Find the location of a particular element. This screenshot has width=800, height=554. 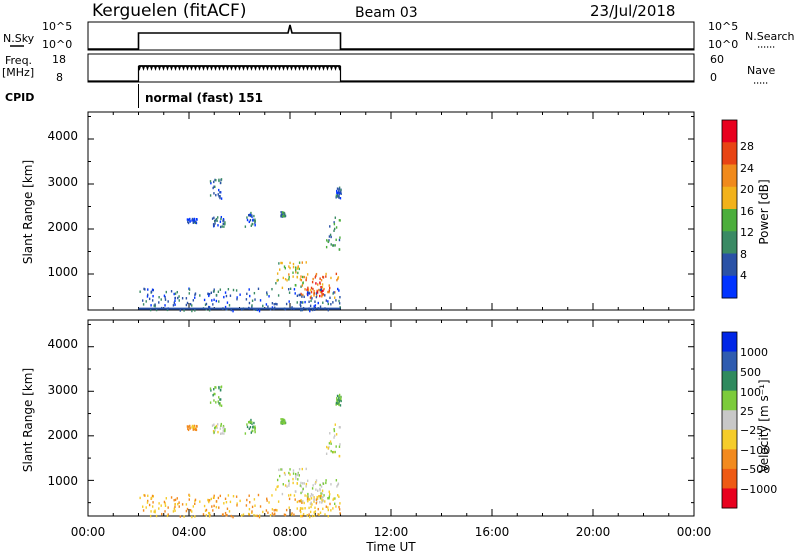

velocity-cbar-tick: −100 is located at coordinates (755, 450).